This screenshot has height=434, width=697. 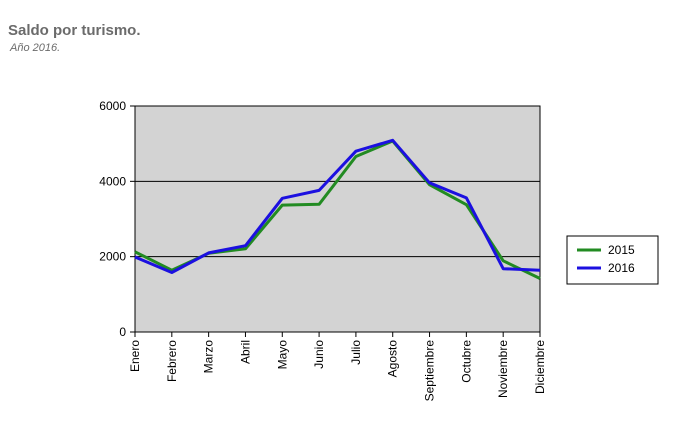 I want to click on y-tick-label: 2000, so click(x=112, y=257).